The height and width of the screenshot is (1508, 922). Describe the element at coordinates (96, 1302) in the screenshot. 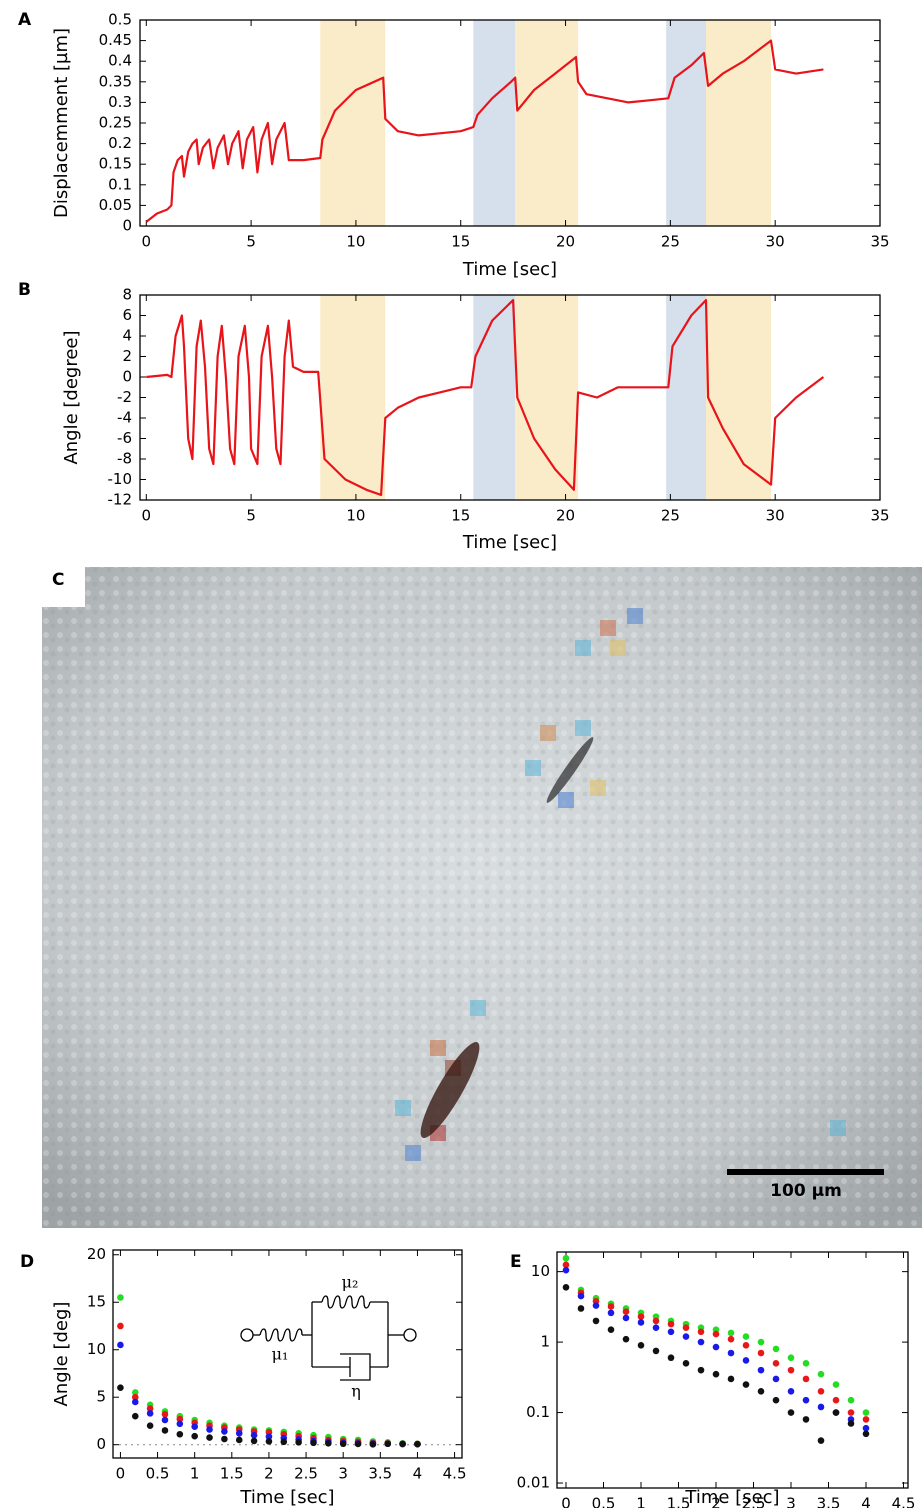

I see `y-tick-label: 15` at that location.